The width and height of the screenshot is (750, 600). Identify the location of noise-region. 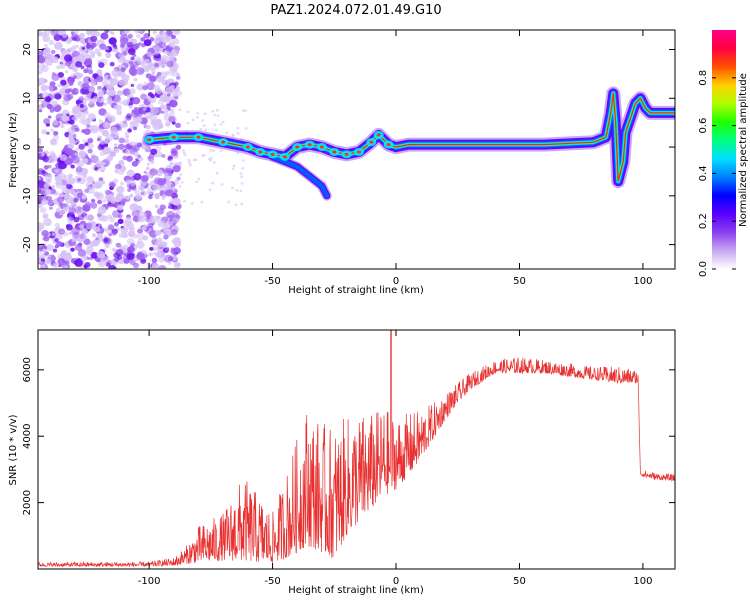
(143, 149).